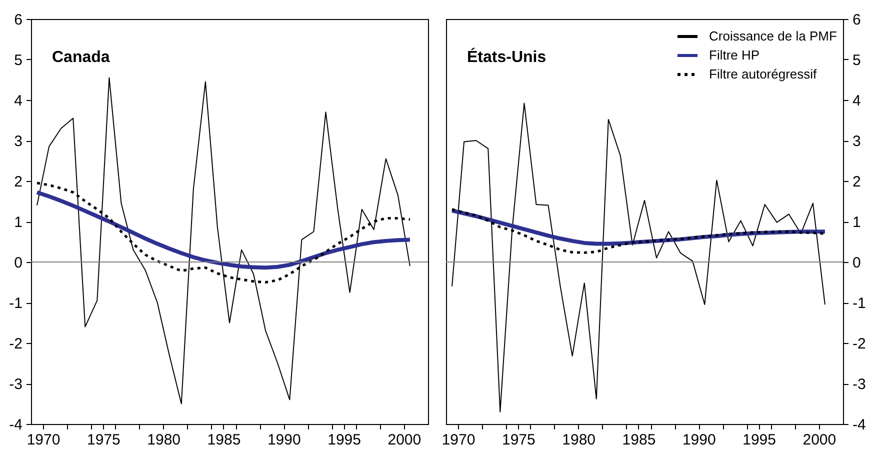 The image size is (886, 463). Describe the element at coordinates (763, 74) in the screenshot. I see `legend-label: Filtre autorégressif` at that location.